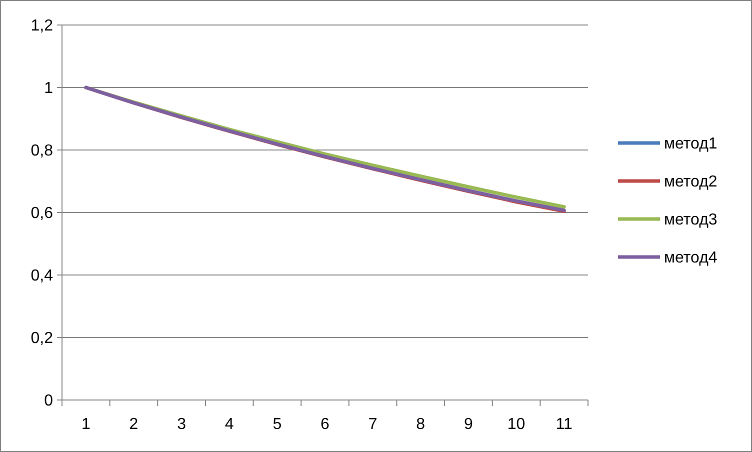 The image size is (752, 452). I want to click on x-tick-label: 6, so click(325, 424).